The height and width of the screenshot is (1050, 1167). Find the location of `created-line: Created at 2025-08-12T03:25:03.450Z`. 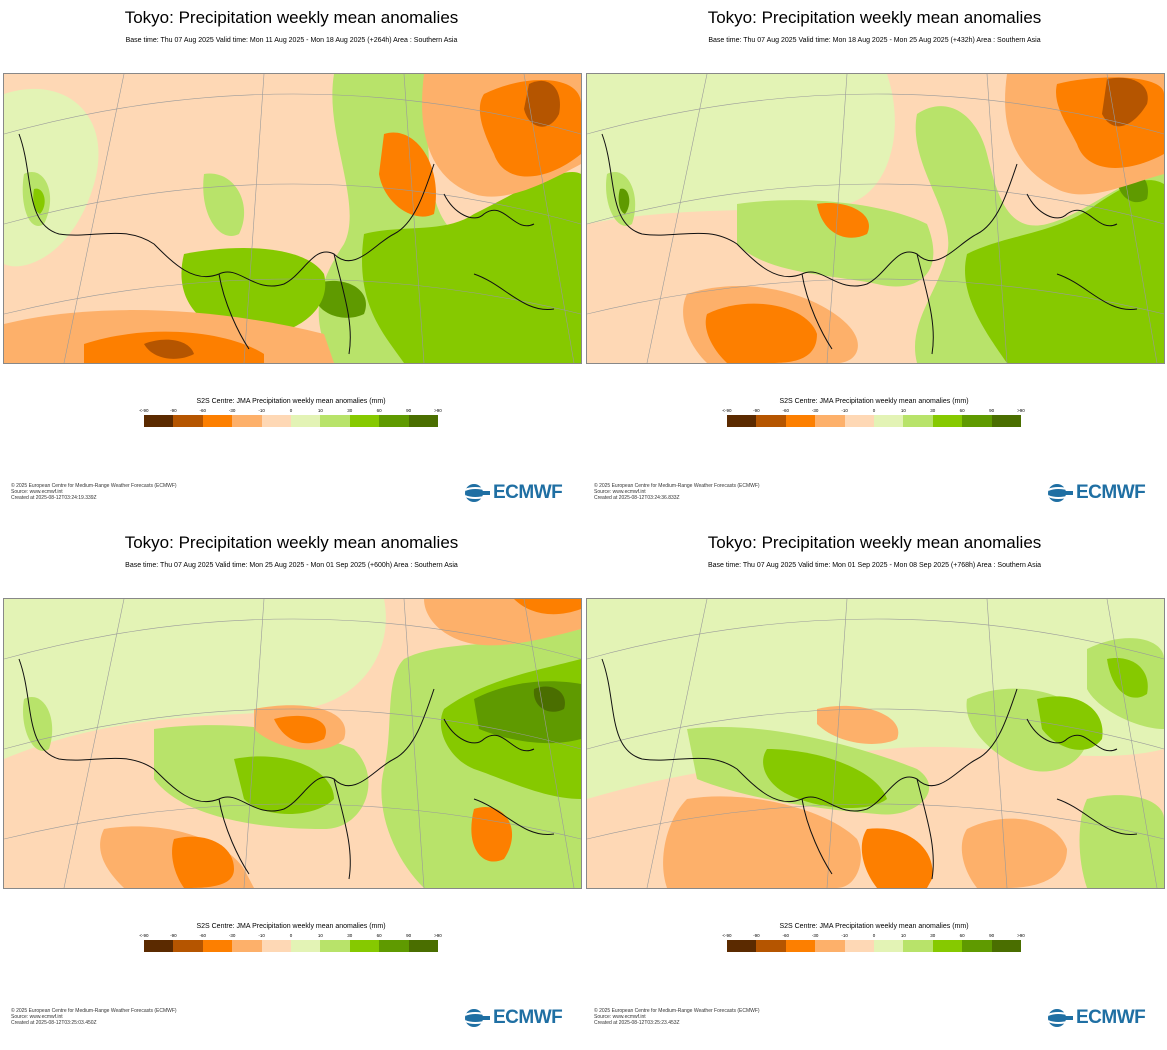

created-line: Created at 2025-08-12T03:25:03.450Z is located at coordinates (54, 1023).